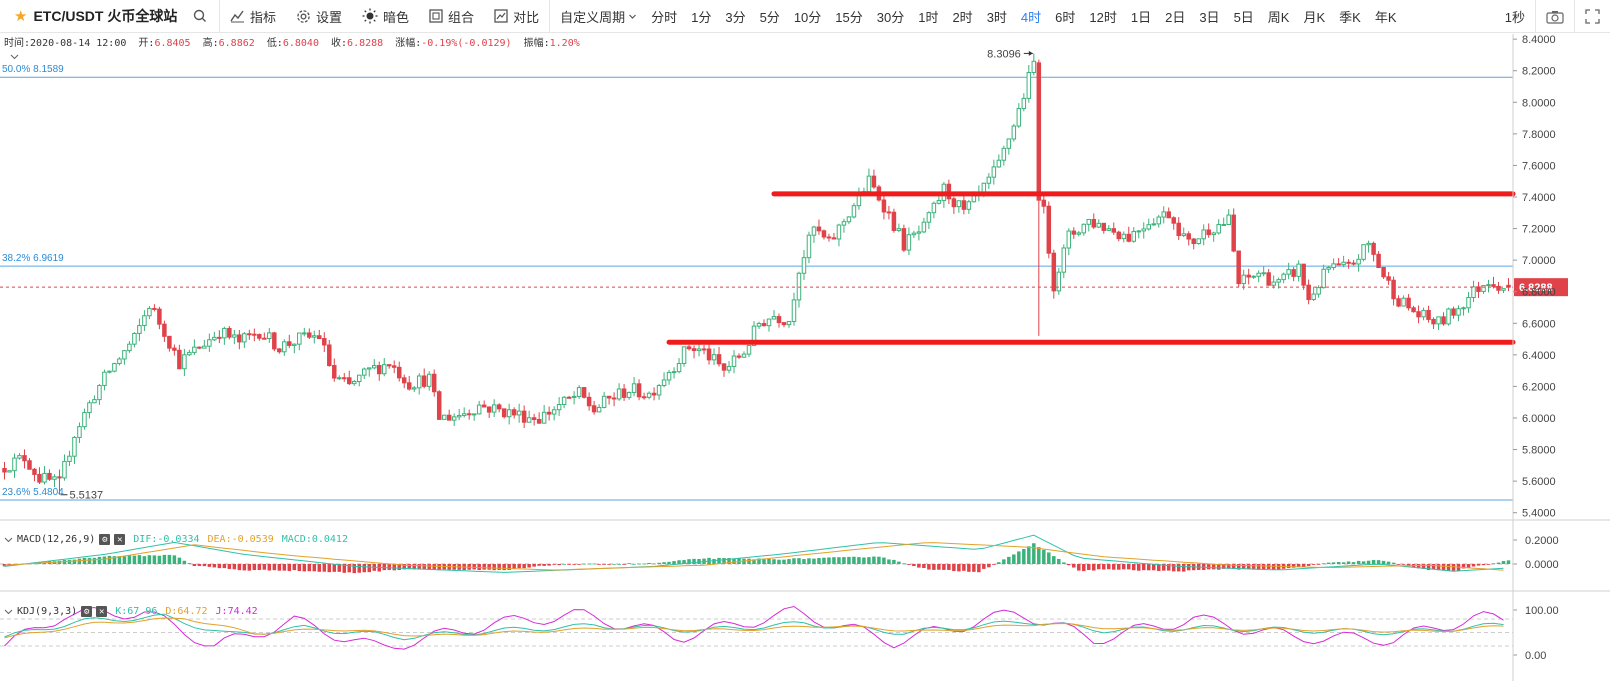 The image size is (1610, 681). What do you see at coordinates (597, 16) in the screenshot?
I see `custom-period-dropdown: 自定义周期` at bounding box center [597, 16].